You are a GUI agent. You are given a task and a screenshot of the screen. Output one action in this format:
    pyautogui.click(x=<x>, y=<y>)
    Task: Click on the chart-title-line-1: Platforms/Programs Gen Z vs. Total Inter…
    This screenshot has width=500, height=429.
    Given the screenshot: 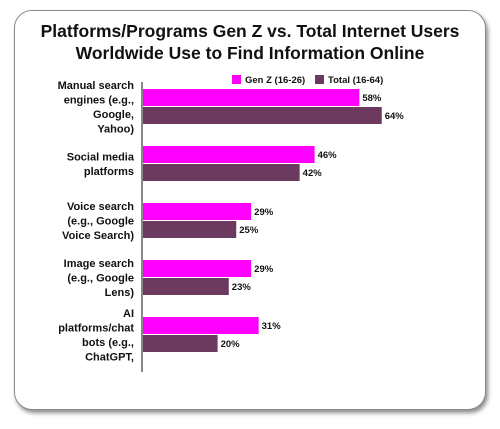 What is the action you would take?
    pyautogui.click(x=250, y=31)
    